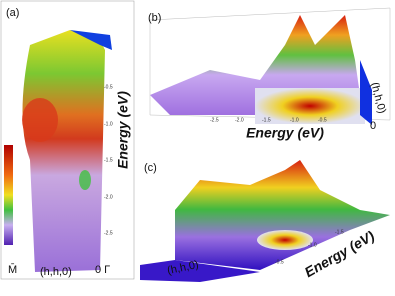  I want to click on axis-label: (h,h,0), so click(56, 272).